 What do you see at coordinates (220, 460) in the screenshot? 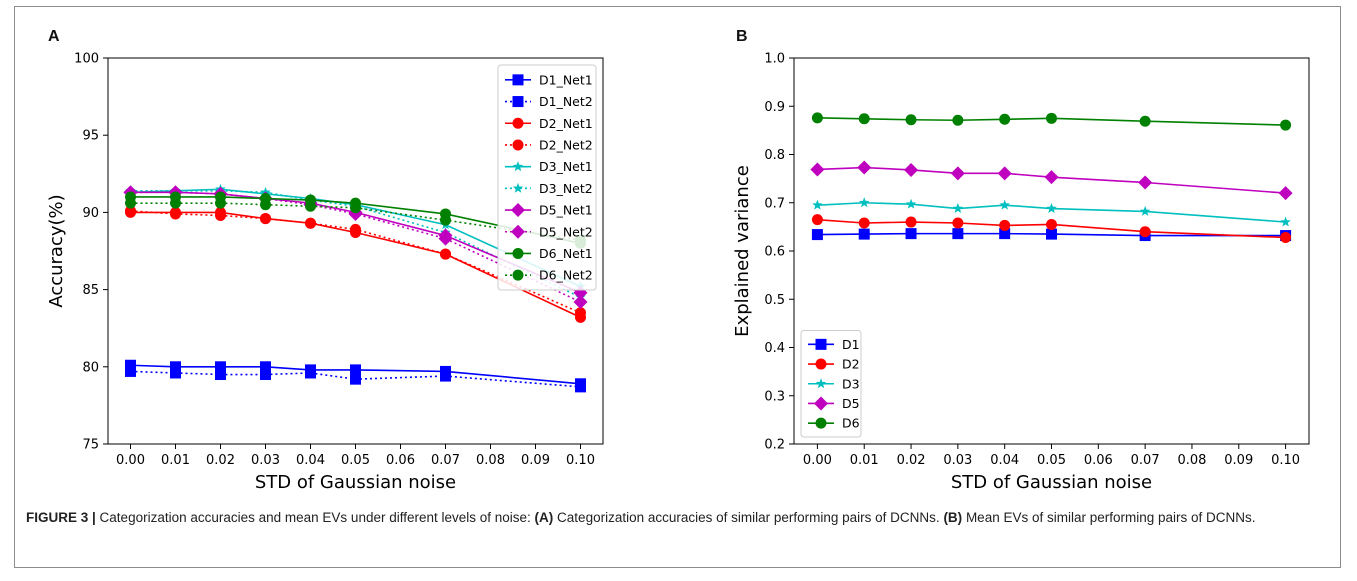
I see `chart-0-x-tick-label: 0.02` at bounding box center [220, 460].